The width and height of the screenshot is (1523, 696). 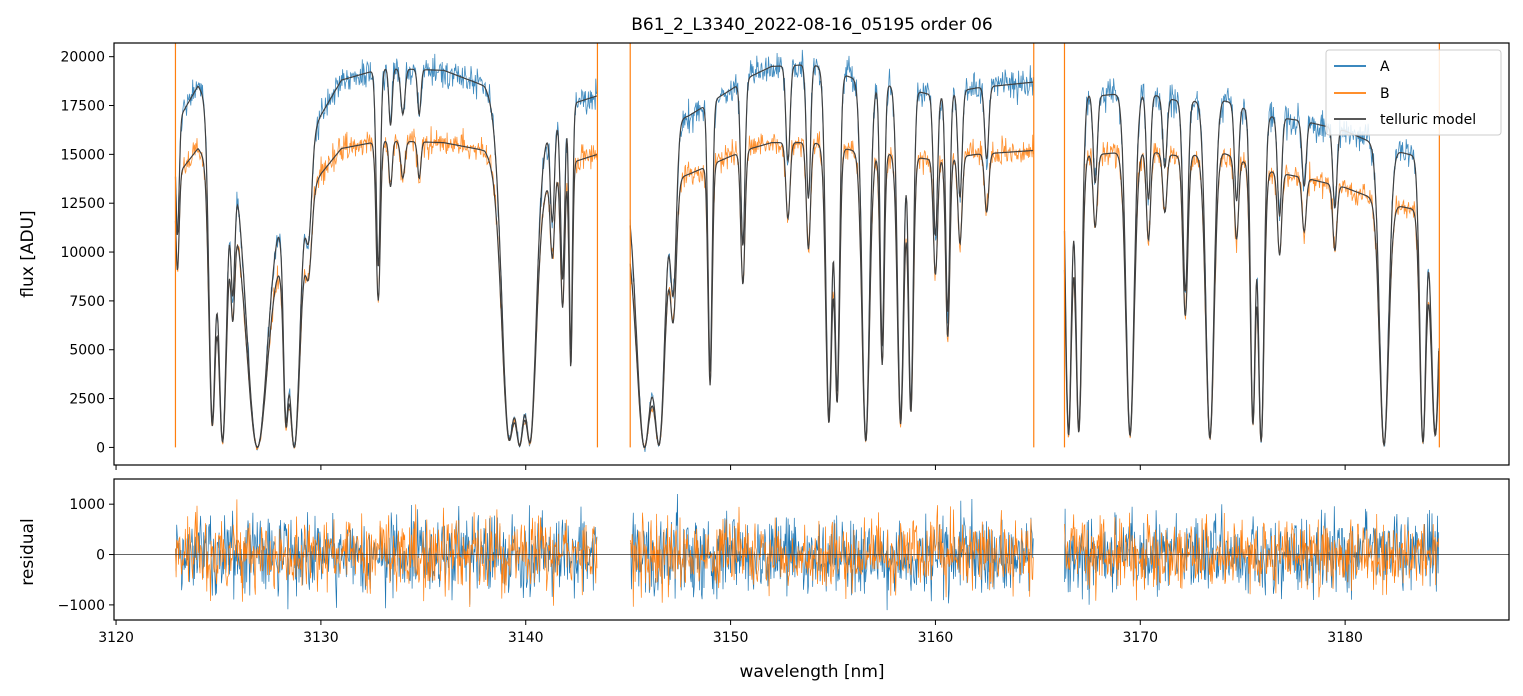 What do you see at coordinates (81, 606) in the screenshot?
I see `residual-y-tick-label: −1000` at bounding box center [81, 606].